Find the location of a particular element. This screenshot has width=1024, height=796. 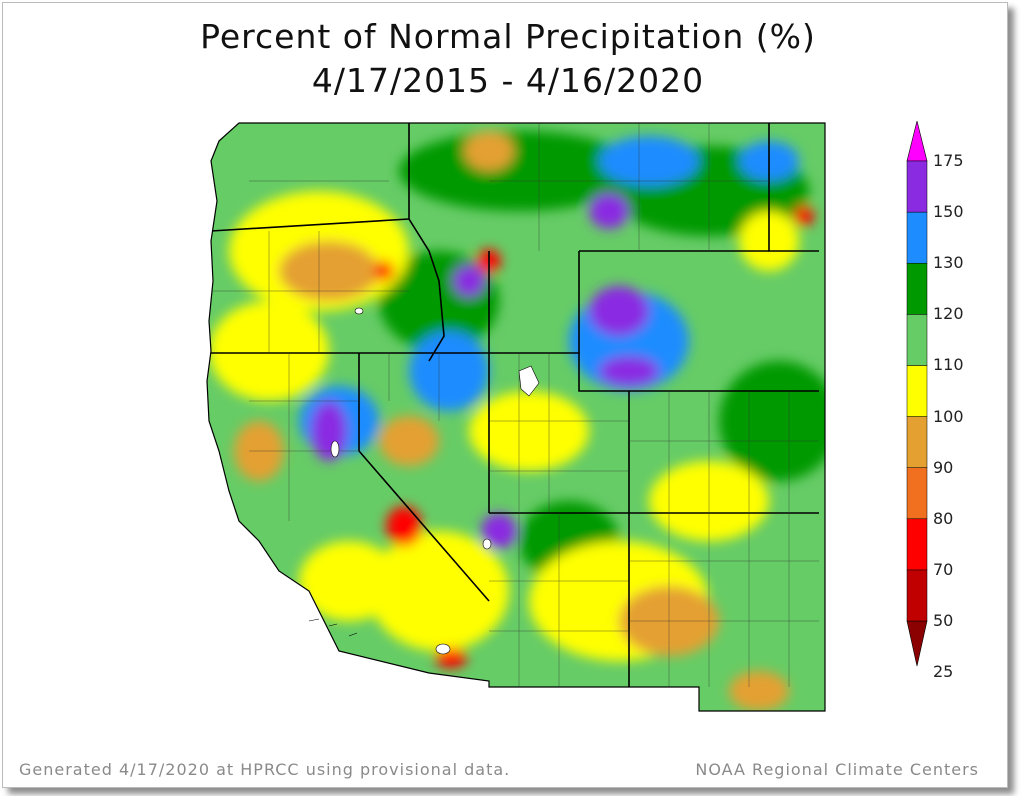

salton-sea is located at coordinates (443, 649).